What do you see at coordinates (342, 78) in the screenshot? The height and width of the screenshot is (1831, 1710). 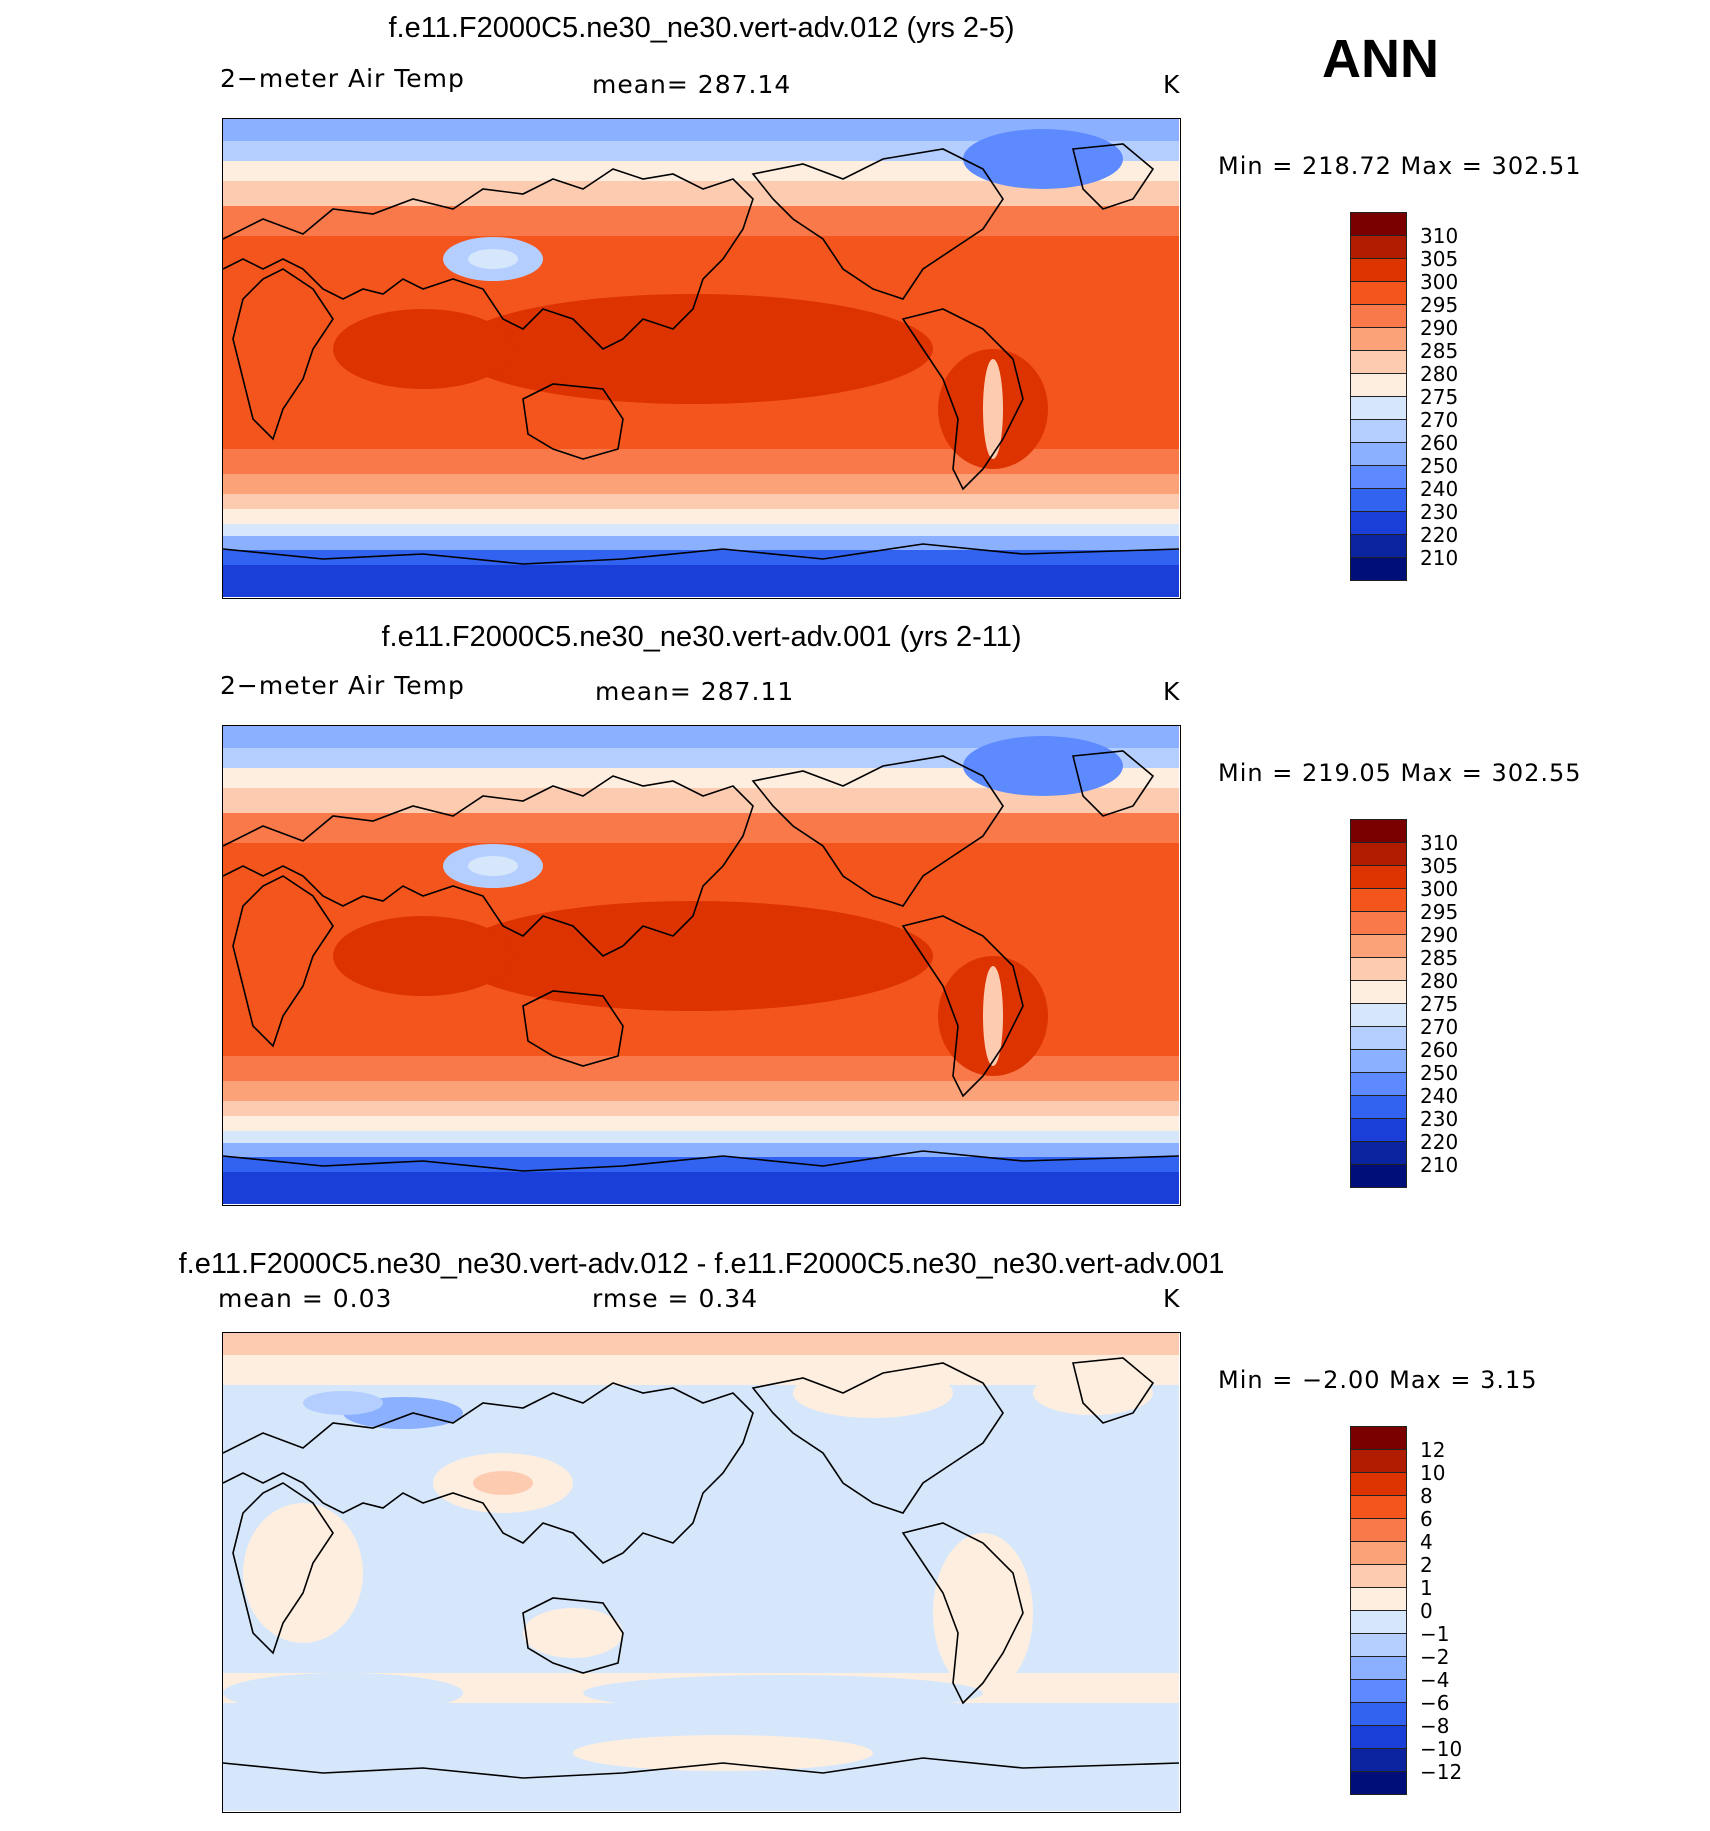 I see `panel1-variable-label: 2−meter Air Temp` at bounding box center [342, 78].